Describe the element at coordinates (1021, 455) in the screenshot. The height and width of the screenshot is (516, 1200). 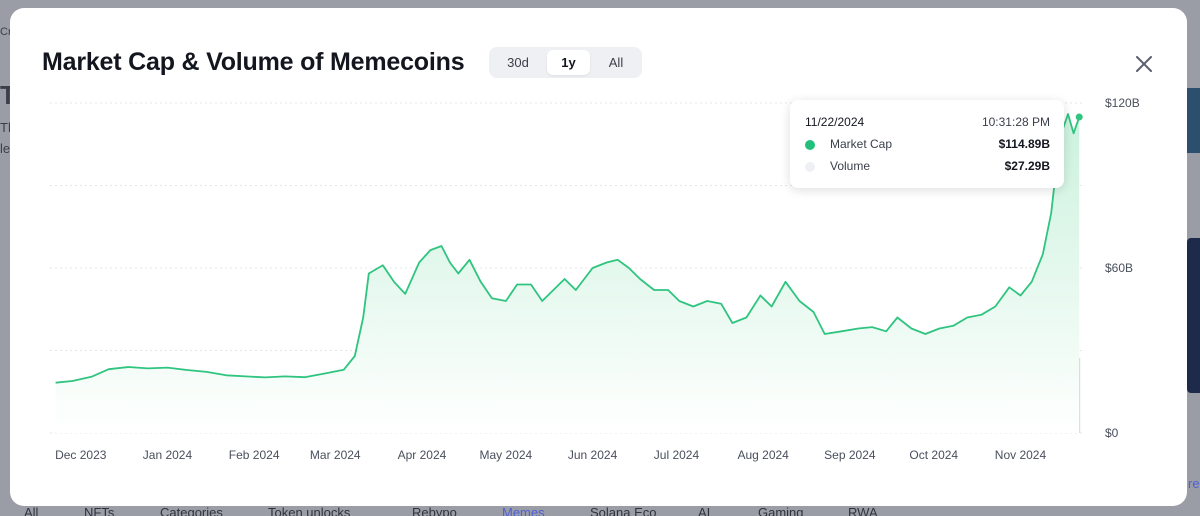
I see `x-tick-label: Nov 2024` at that location.